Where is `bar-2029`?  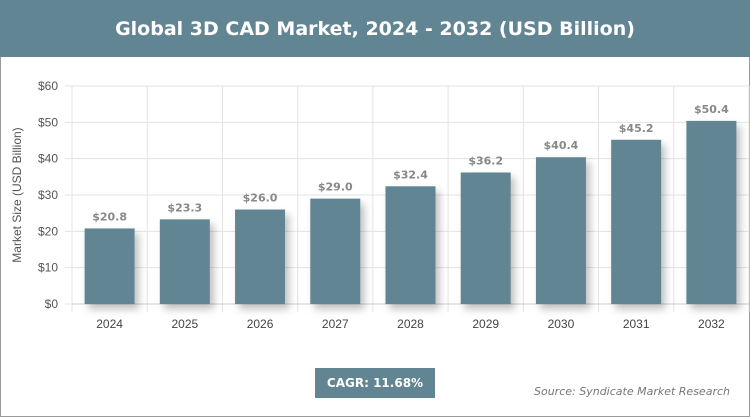
bar-2029 is located at coordinates (485, 238).